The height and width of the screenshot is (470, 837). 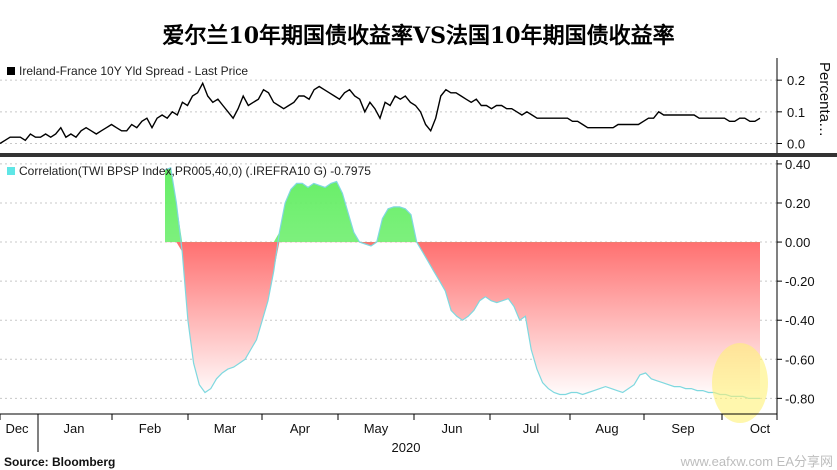 I want to click on correlation-y-tick-label: -0.40, so click(x=800, y=320).